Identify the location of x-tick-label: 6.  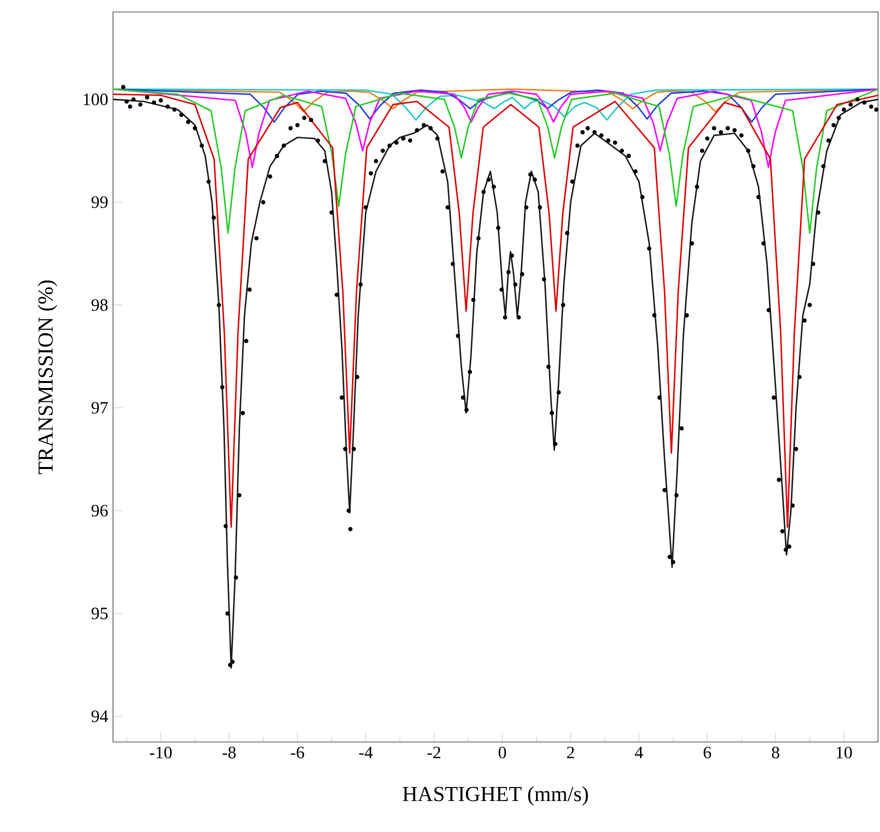
(708, 752).